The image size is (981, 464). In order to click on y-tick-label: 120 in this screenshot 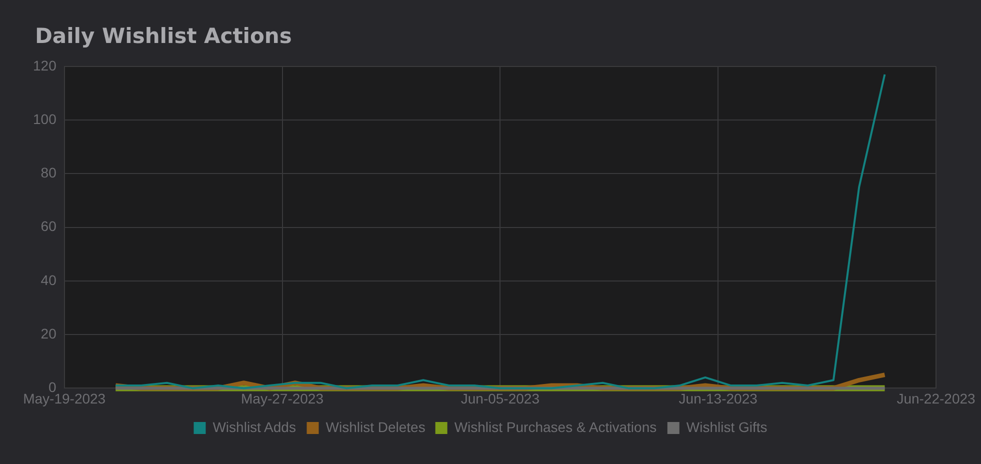, I will do `click(45, 65)`.